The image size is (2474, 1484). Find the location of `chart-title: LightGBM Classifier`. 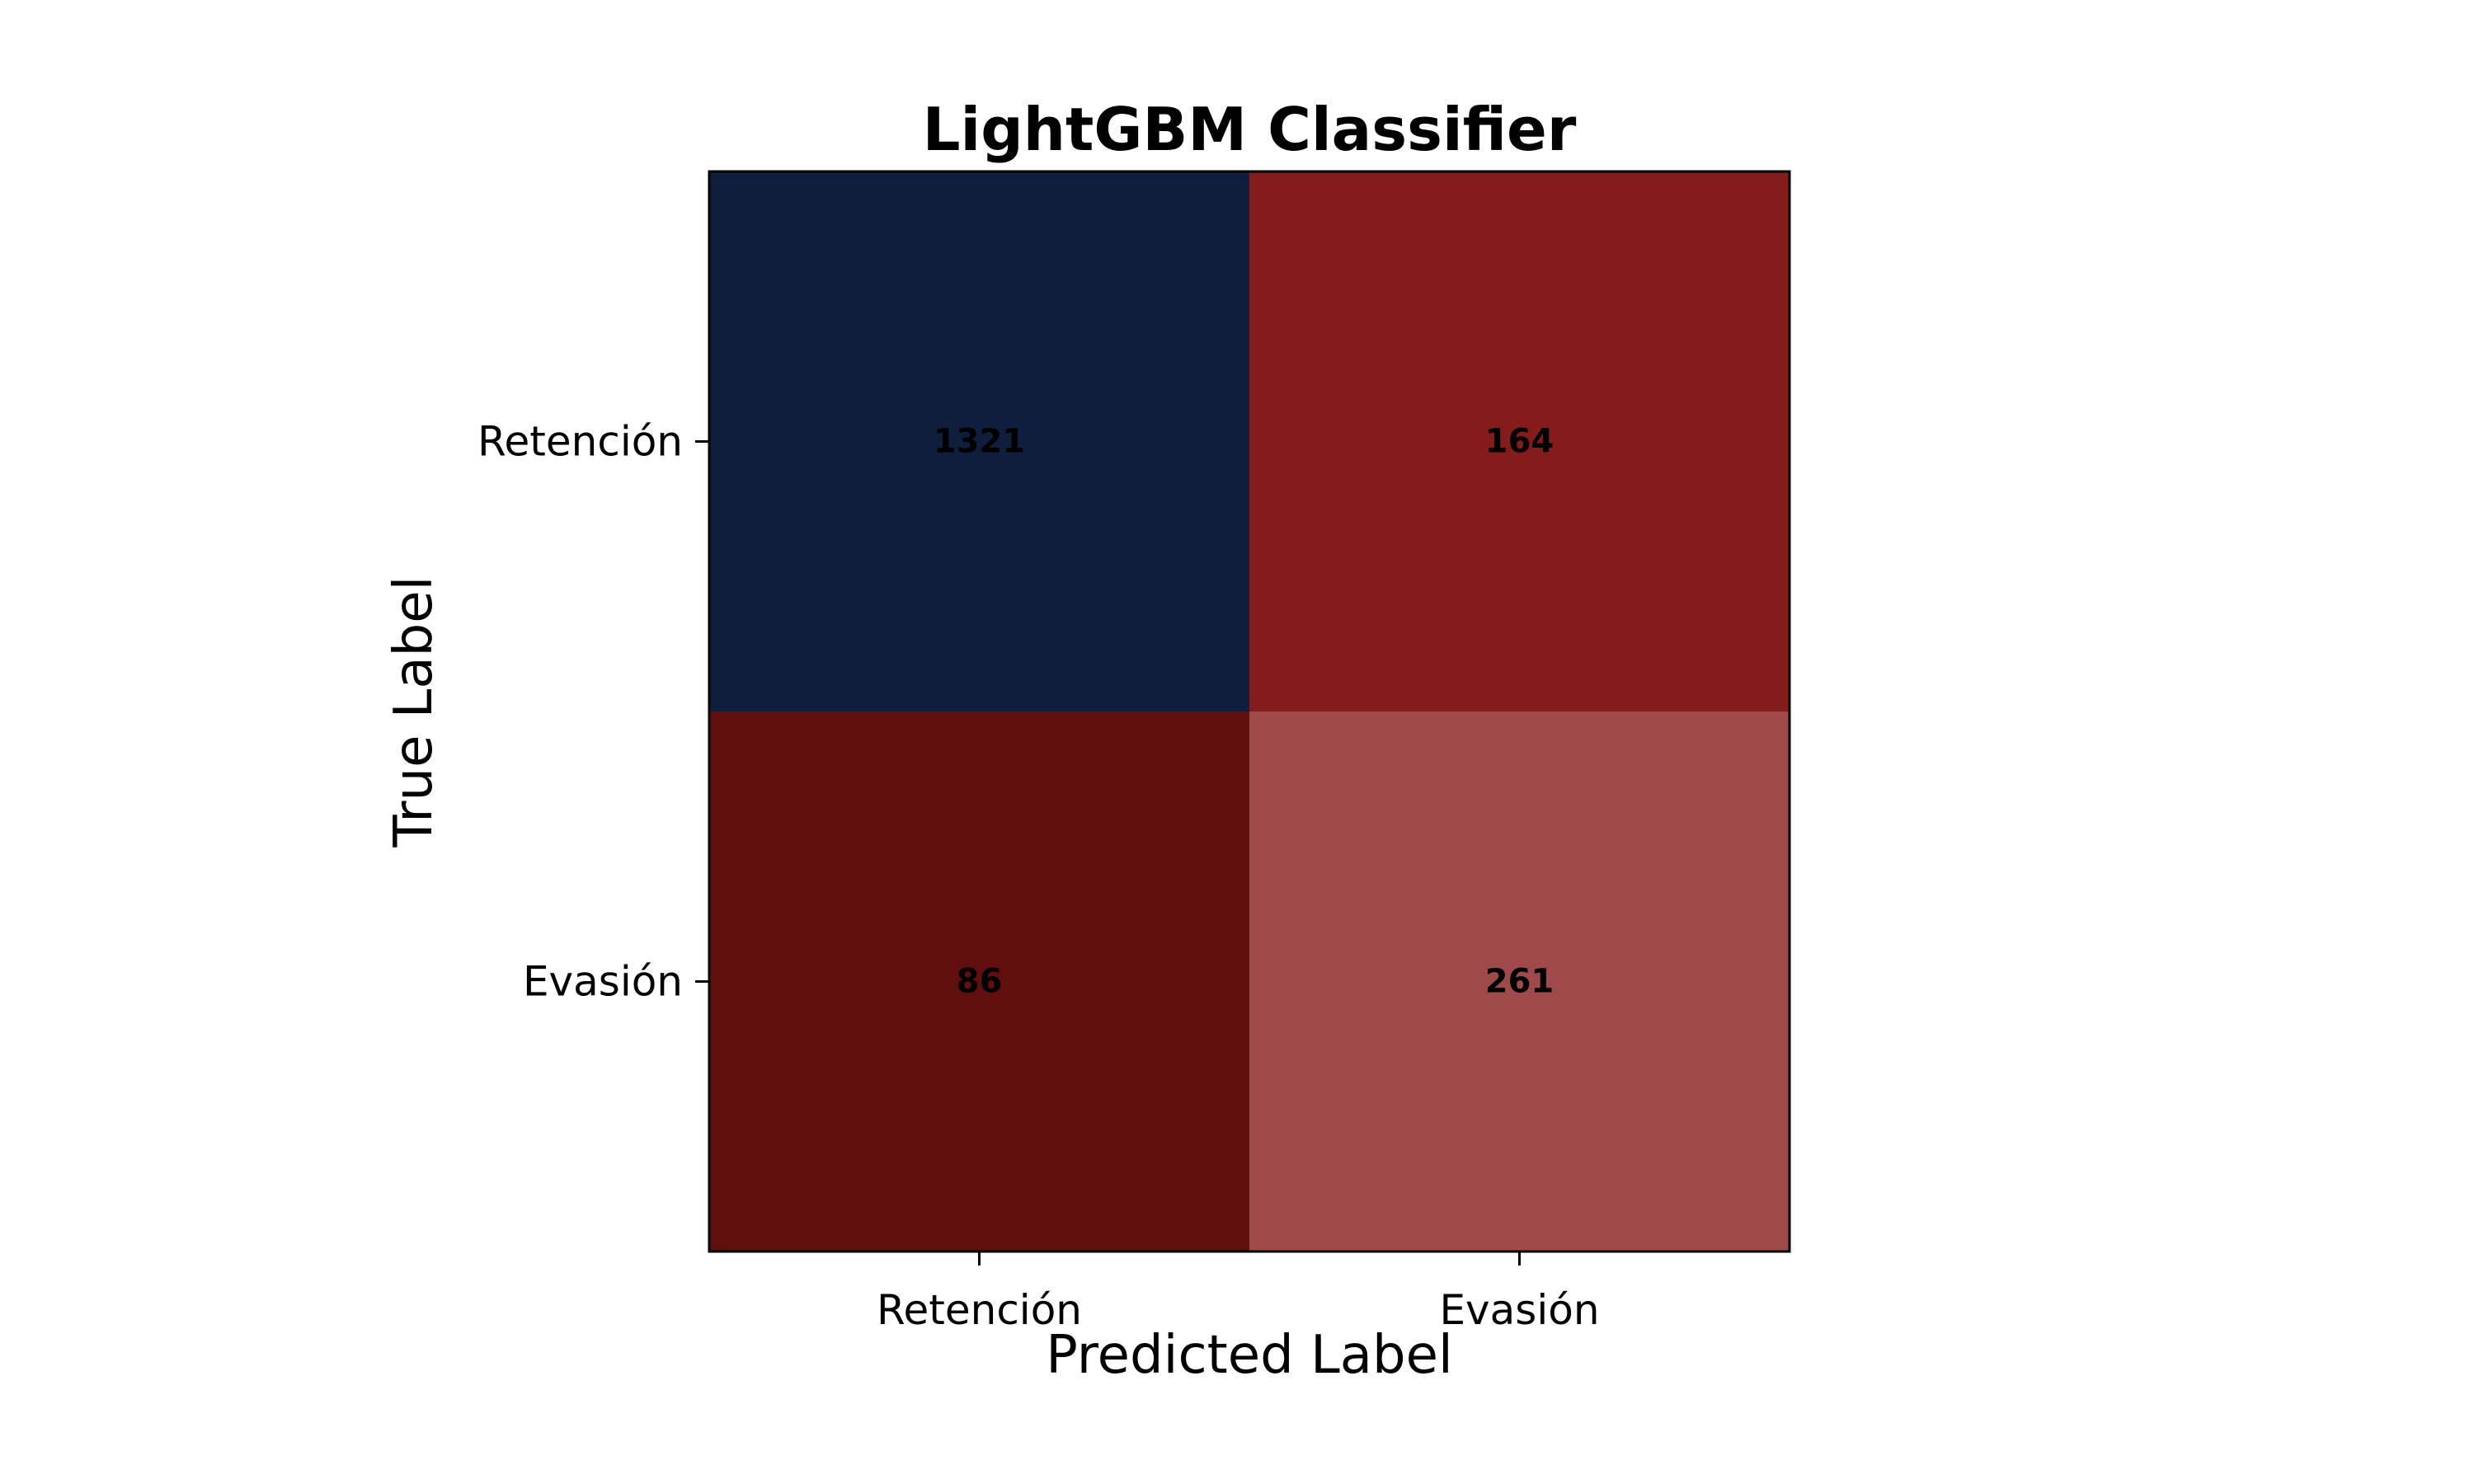

chart-title: LightGBM Classifier is located at coordinates (1250, 129).